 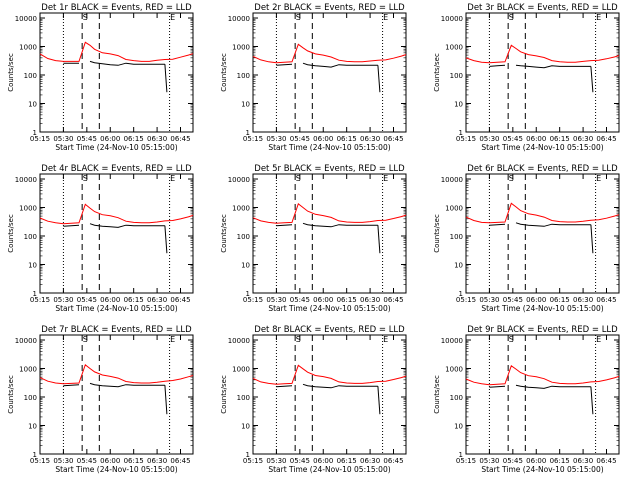 I want to click on panel-title: Det 4r BLACK = Events, RED = LLD, so click(x=116, y=169).